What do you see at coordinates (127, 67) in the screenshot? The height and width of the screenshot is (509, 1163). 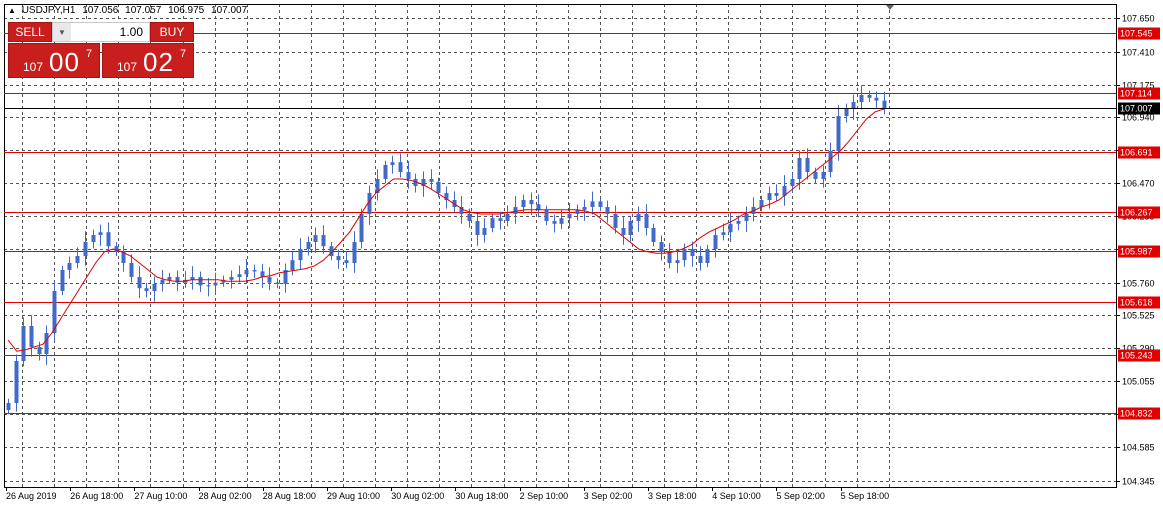 I see `buy-price-prefix: 107` at bounding box center [127, 67].